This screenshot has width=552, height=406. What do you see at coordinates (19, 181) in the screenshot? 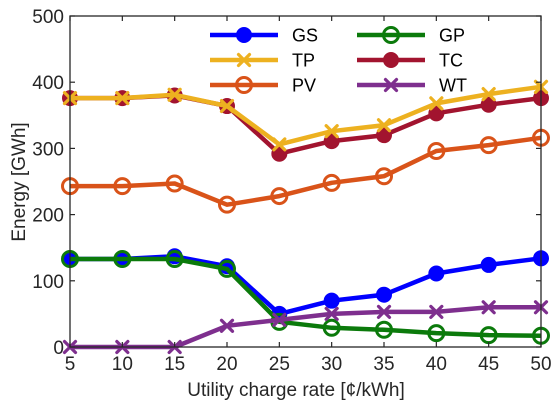
I see `y-axis-title: Energy [GWh]` at bounding box center [19, 181].